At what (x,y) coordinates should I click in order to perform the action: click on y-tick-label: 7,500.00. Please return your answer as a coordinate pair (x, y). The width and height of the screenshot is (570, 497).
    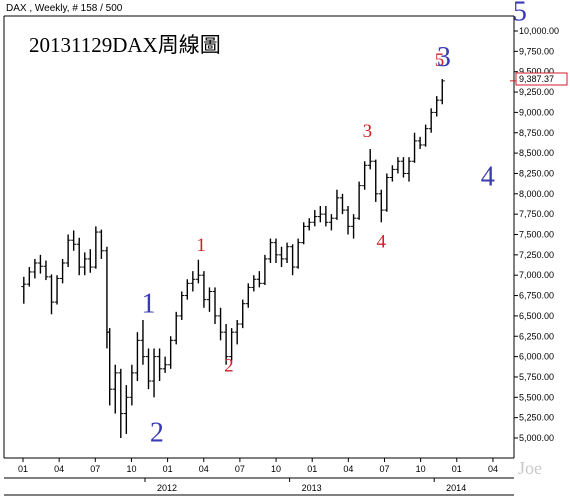
    Looking at the image, I should click on (536, 235).